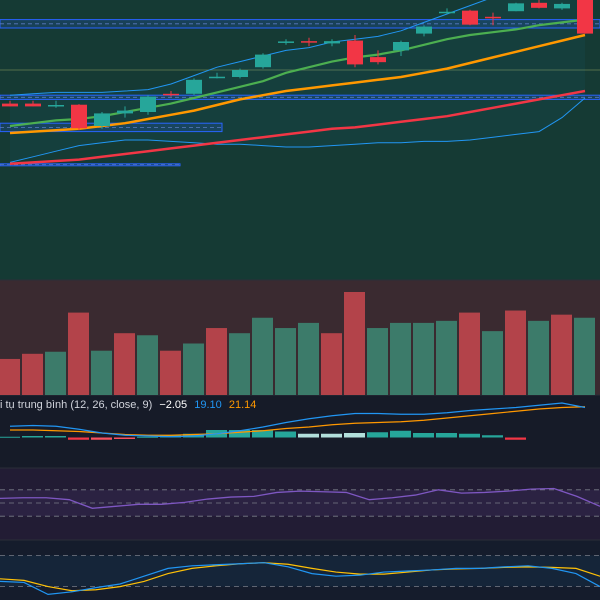 The width and height of the screenshot is (600, 600). Describe the element at coordinates (208, 405) in the screenshot. I see `macd-value-macd: 19.10` at that location.